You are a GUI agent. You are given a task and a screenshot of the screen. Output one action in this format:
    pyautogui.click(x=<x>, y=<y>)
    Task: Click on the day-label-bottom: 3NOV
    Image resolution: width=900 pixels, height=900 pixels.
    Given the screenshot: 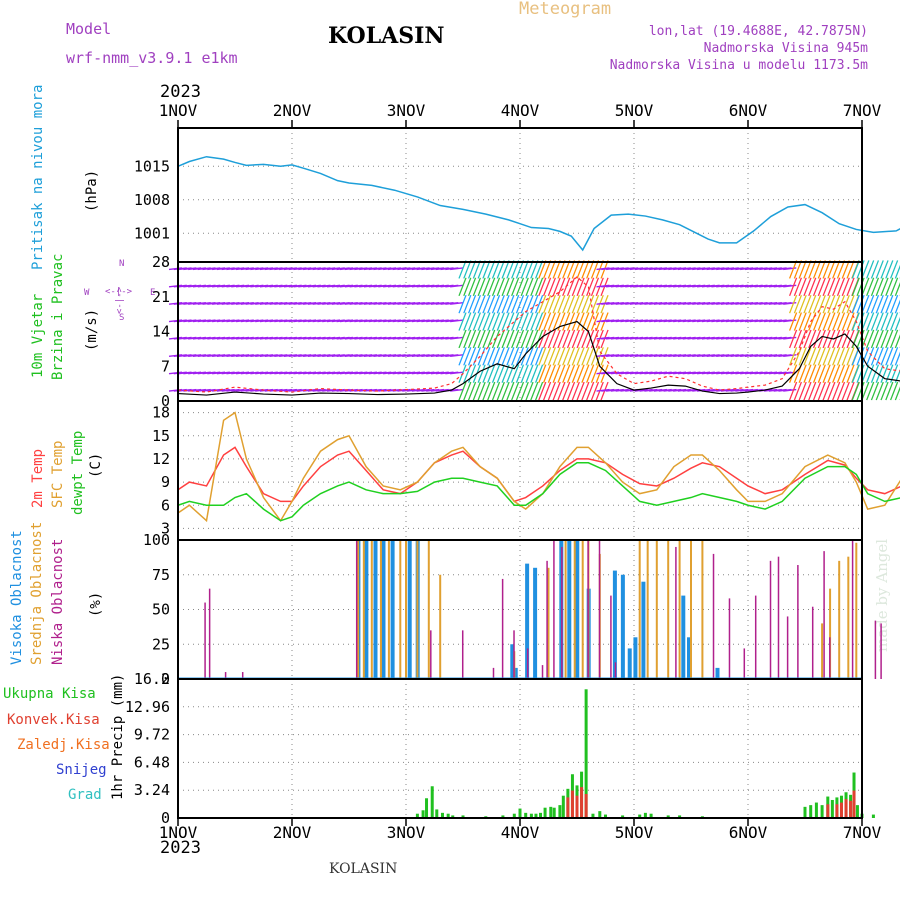 What is the action you would take?
    pyautogui.click(x=406, y=832)
    